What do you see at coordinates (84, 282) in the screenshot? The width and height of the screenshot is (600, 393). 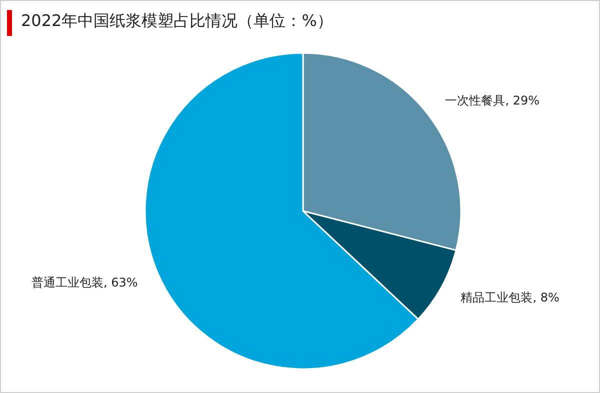 I see `slice-label: 普通工业包装, 63%` at bounding box center [84, 282].